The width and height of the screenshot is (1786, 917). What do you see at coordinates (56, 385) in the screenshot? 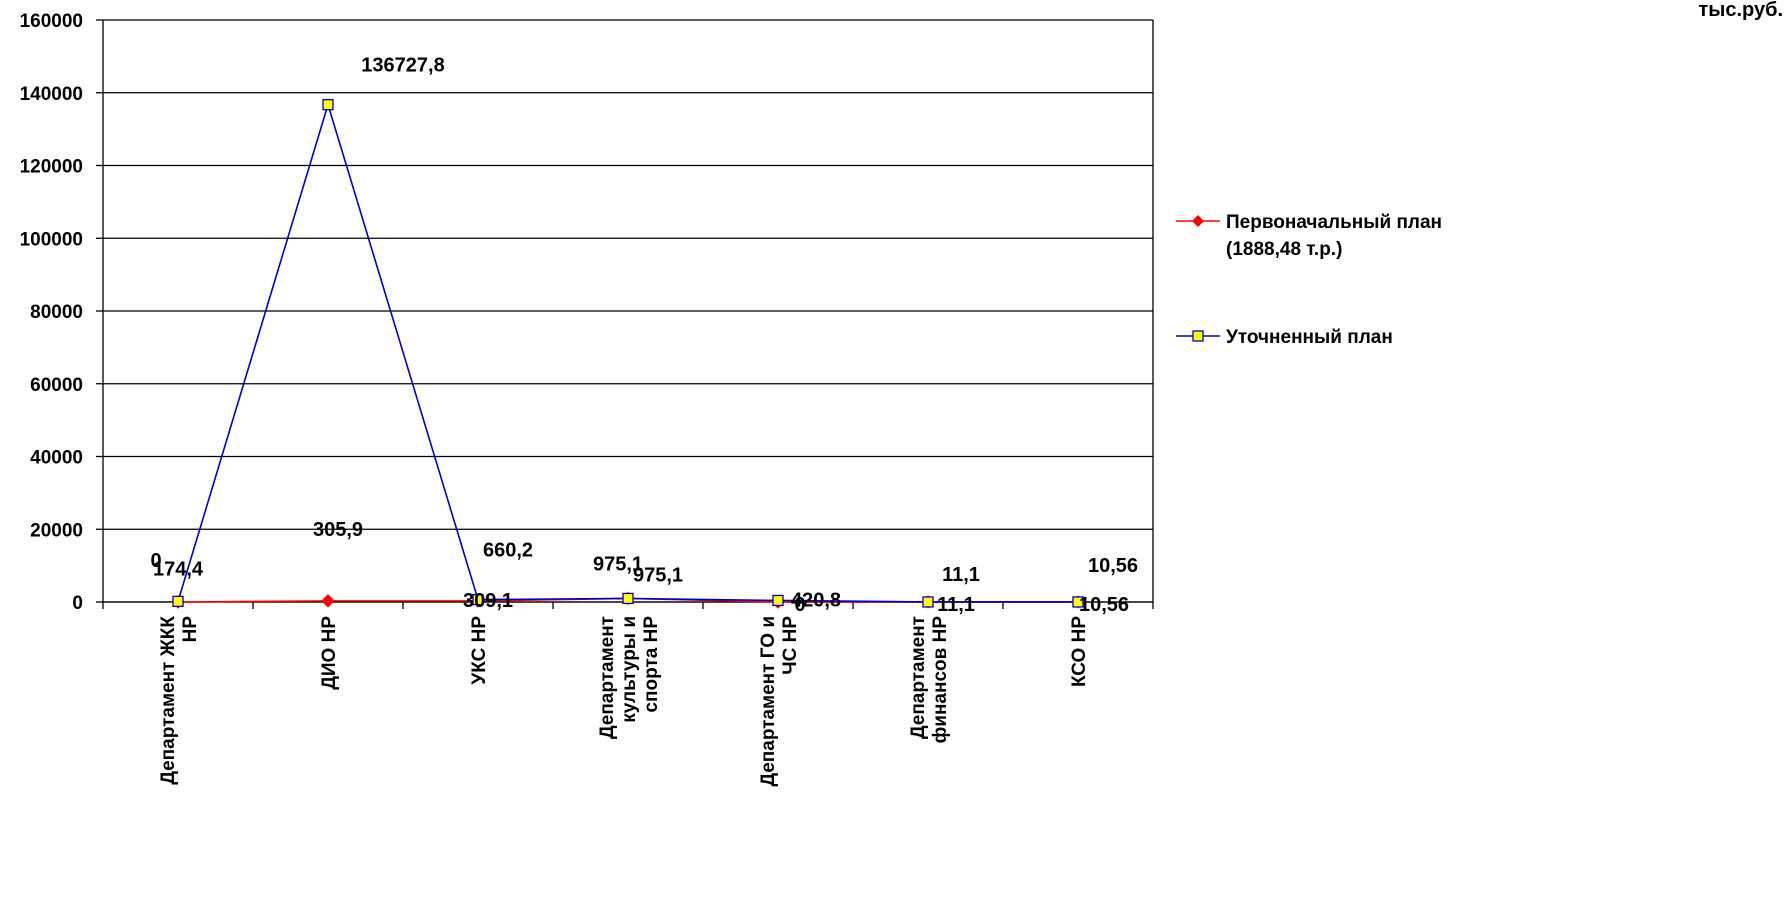
I see `y-tick-label: 60000` at bounding box center [56, 385].